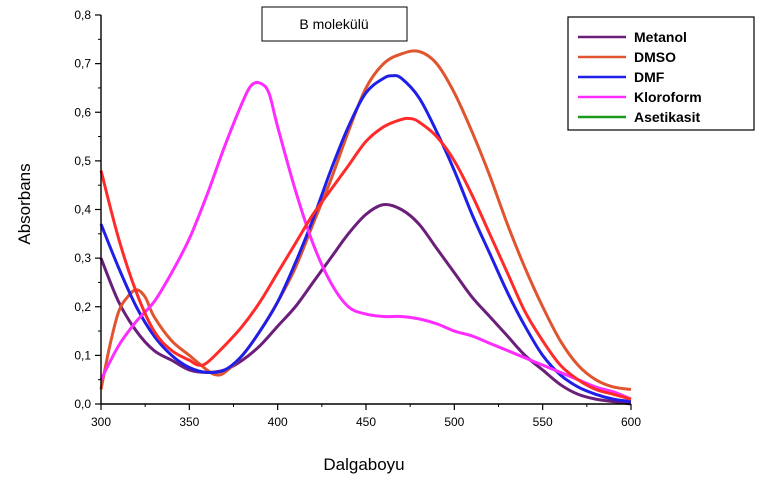 Image resolution: width=759 pixels, height=481 pixels. I want to click on x-tick-label: 400, so click(278, 422).